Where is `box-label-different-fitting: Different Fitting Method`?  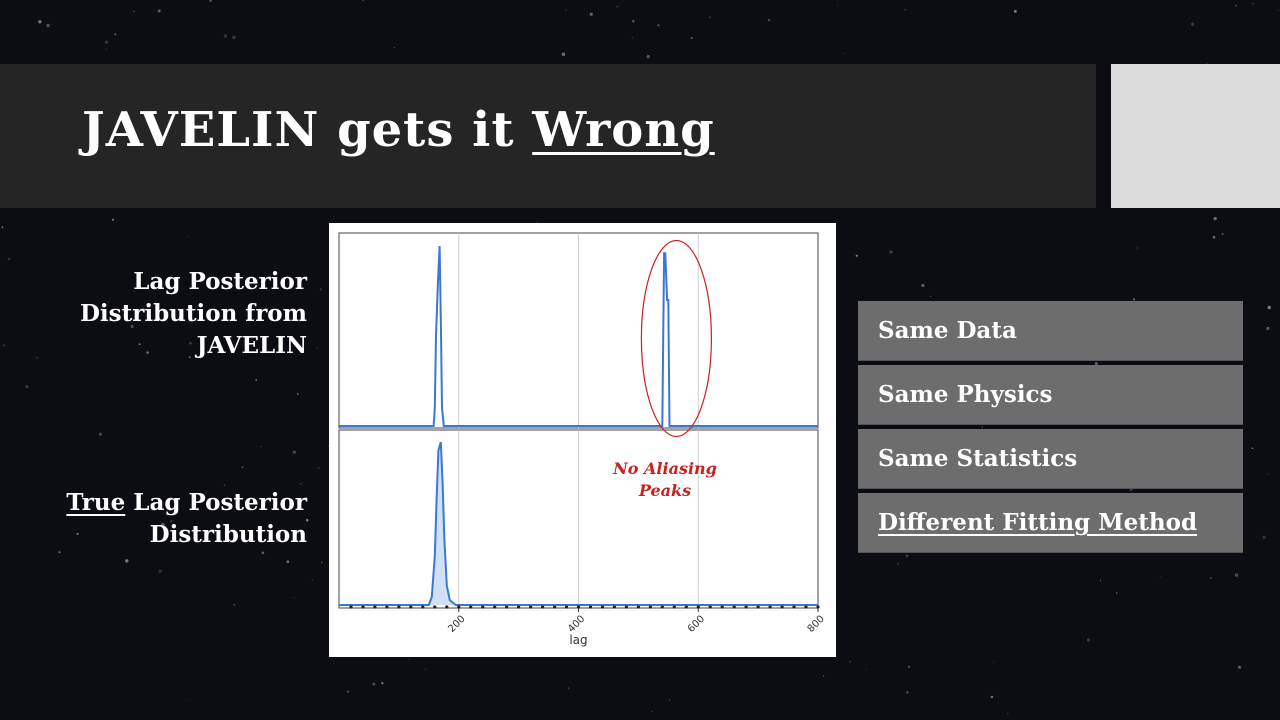
box-label-different-fitting: Different Fitting Method is located at coordinates (1038, 522).